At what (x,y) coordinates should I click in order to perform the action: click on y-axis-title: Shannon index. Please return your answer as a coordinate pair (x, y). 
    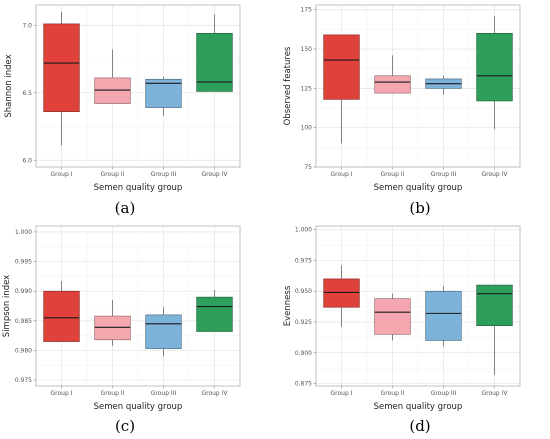
    Looking at the image, I should click on (9, 85).